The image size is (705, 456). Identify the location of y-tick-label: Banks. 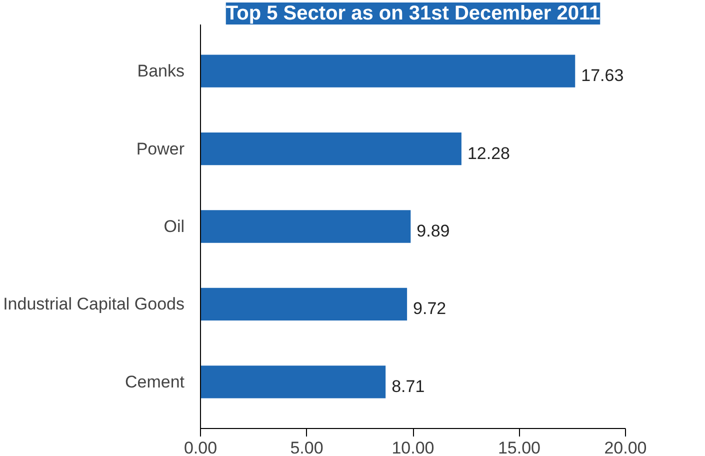
(160, 71).